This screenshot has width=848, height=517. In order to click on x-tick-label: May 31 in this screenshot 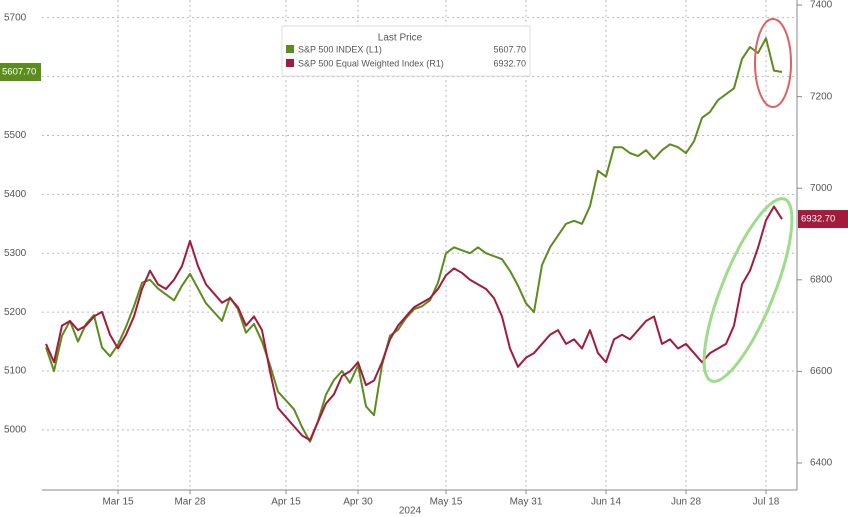, I will do `click(526, 502)`.